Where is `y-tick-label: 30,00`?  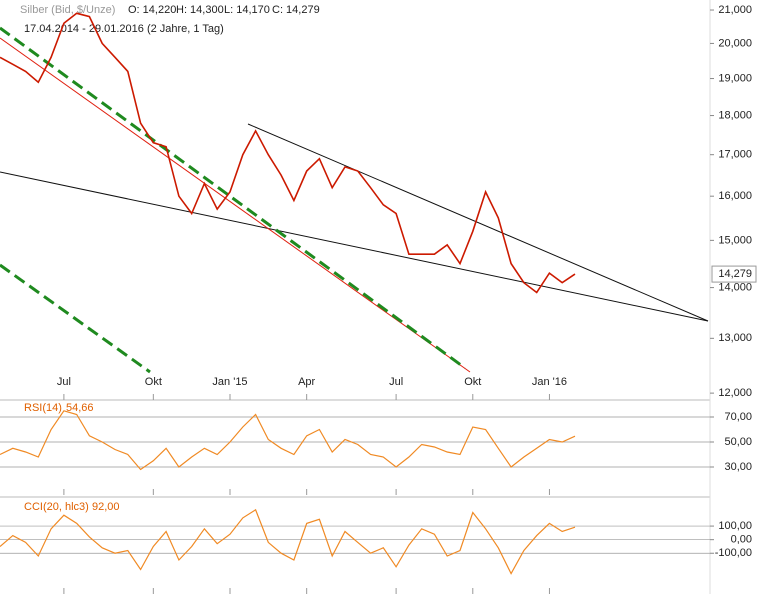 y-tick-label: 30,00 is located at coordinates (738, 467).